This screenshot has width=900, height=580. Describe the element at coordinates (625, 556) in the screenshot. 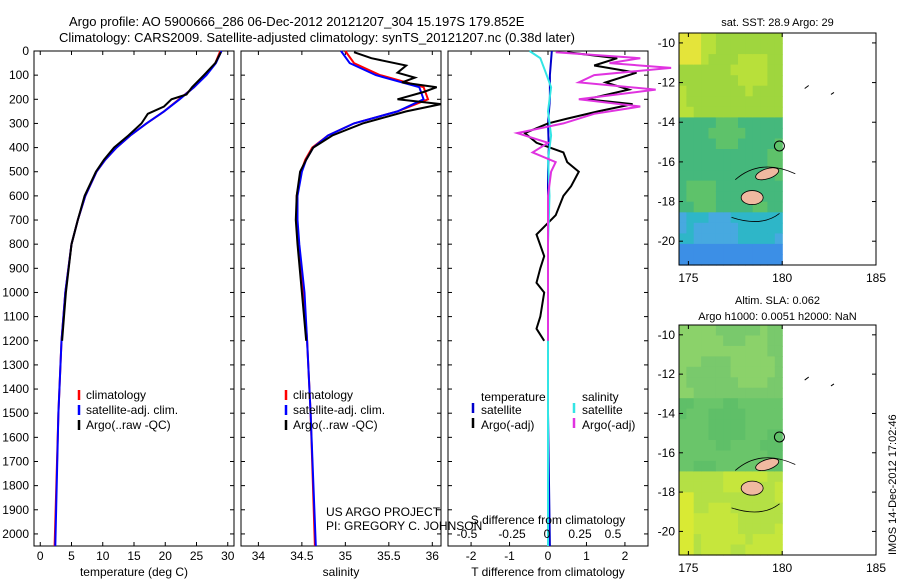

I see `x-tick-label: 2` at that location.